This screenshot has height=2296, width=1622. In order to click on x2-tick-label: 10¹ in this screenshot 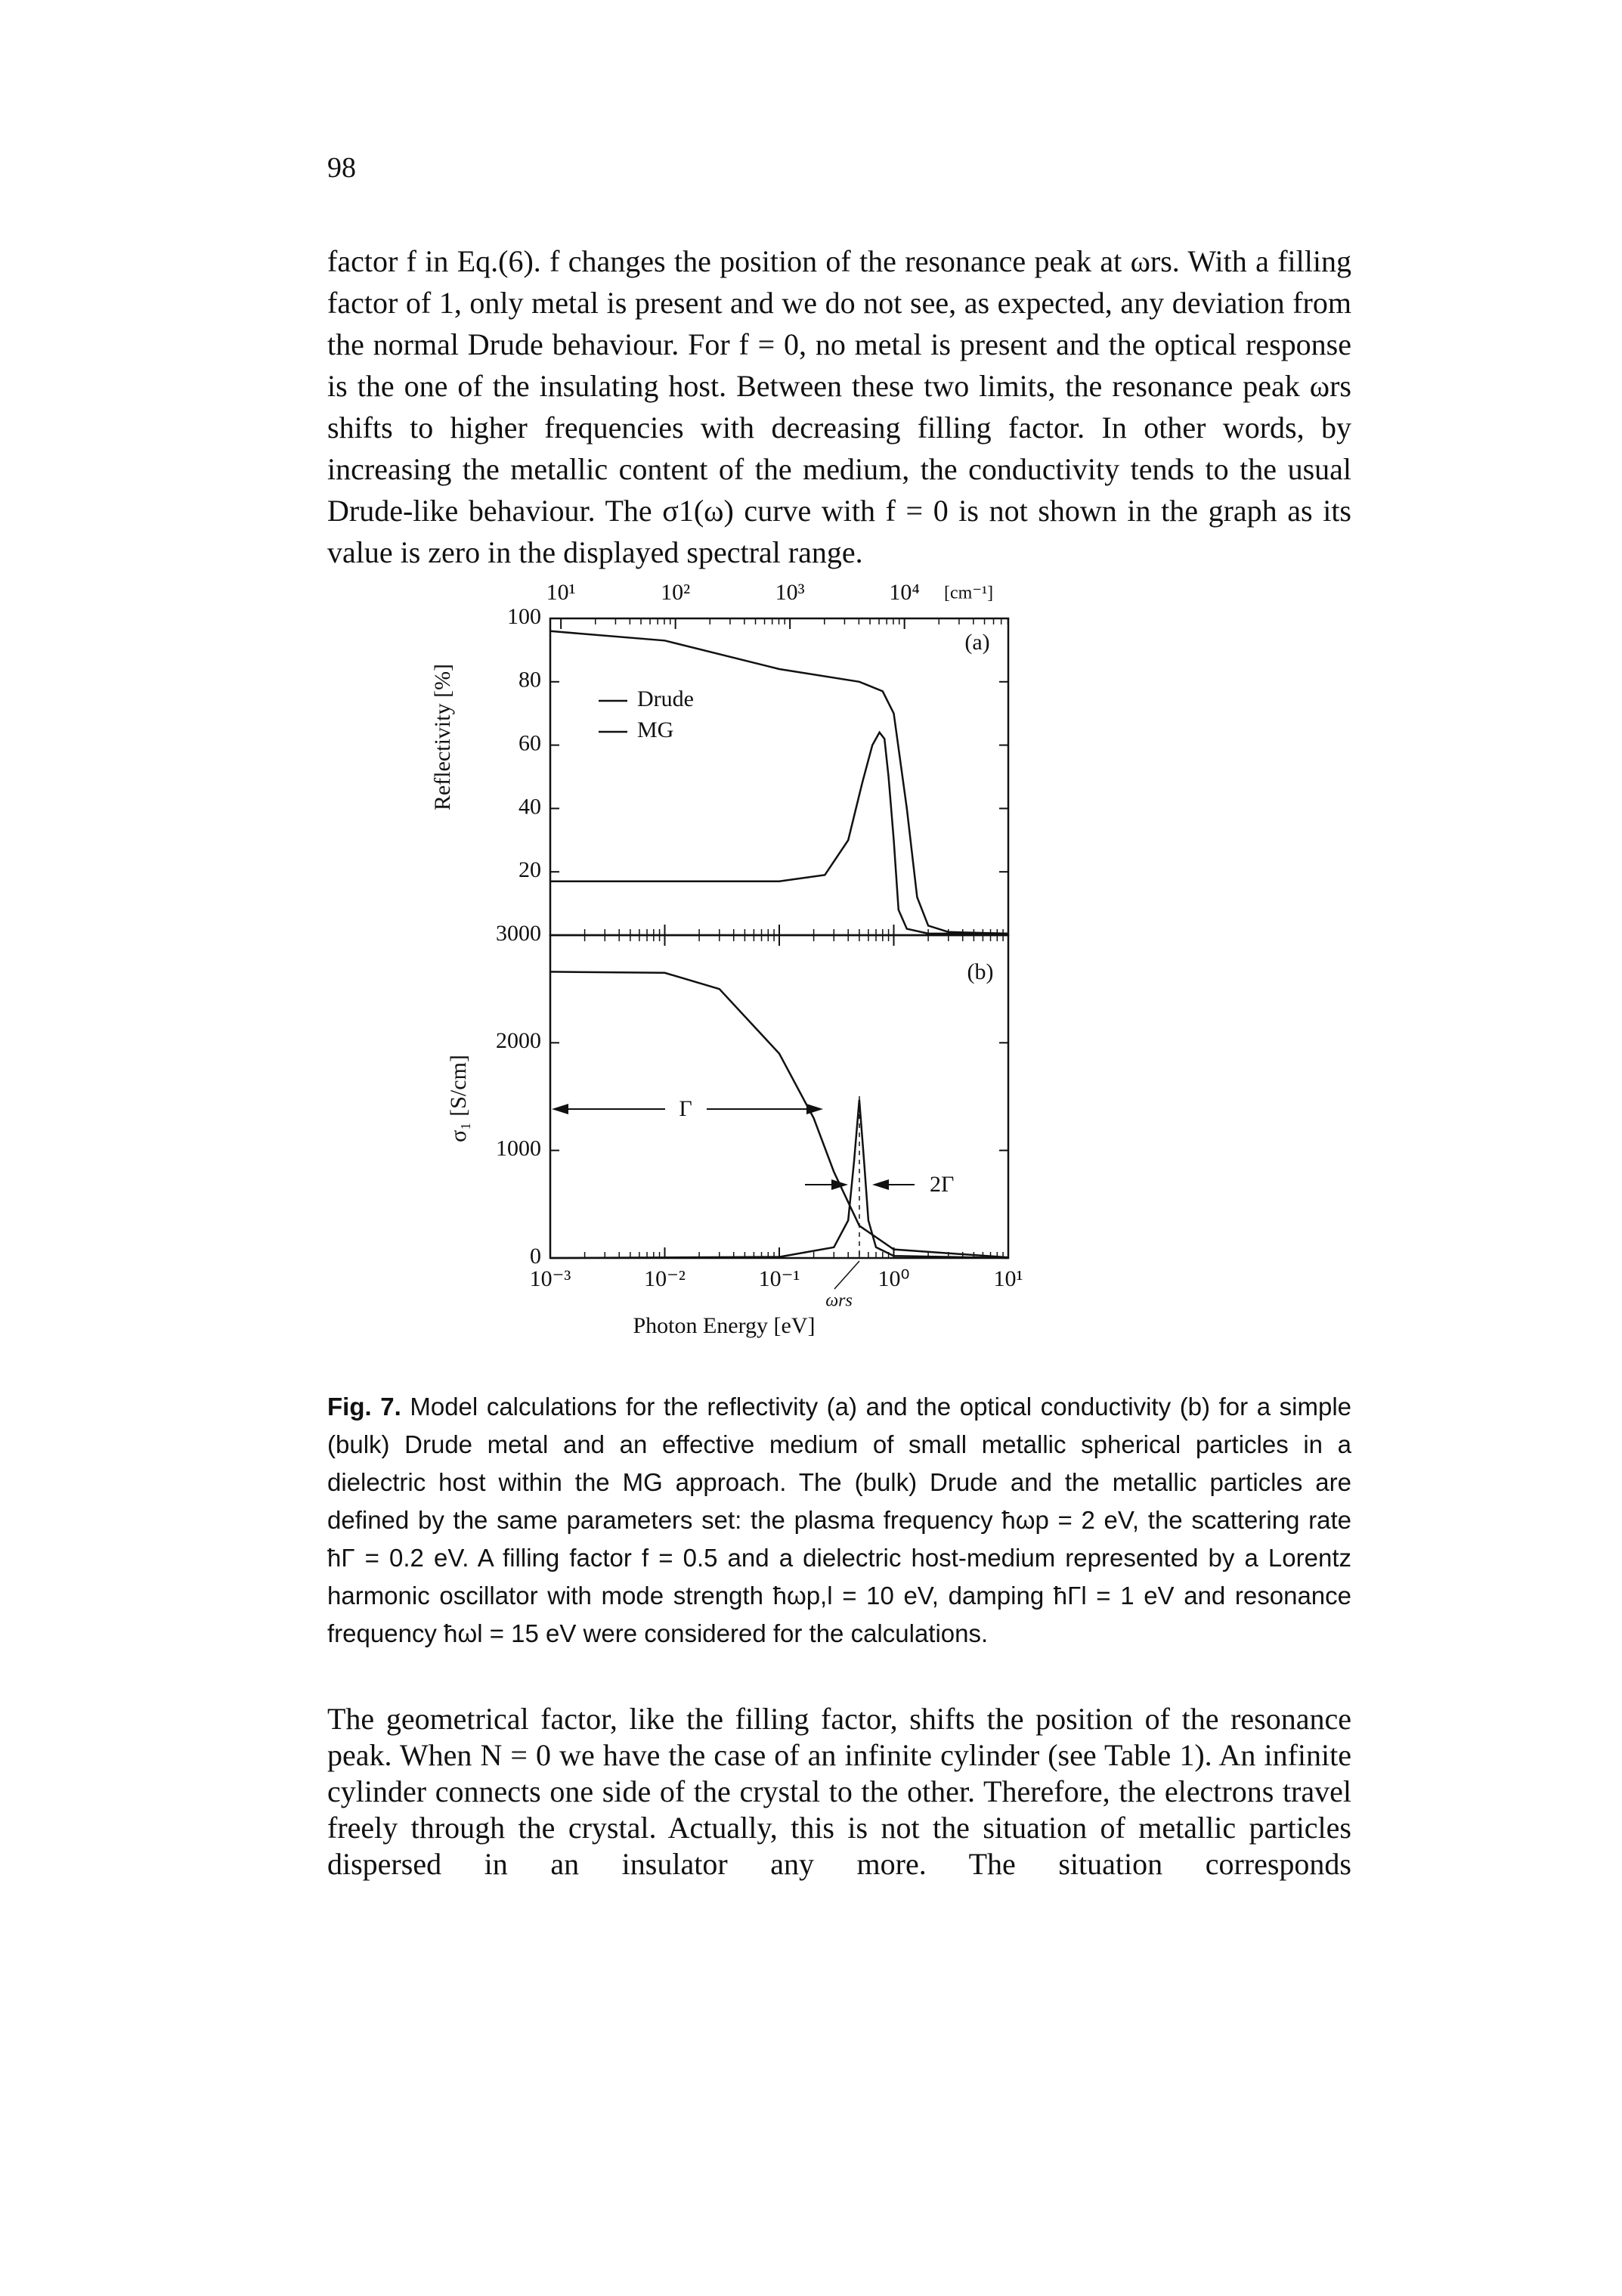, I will do `click(561, 592)`.